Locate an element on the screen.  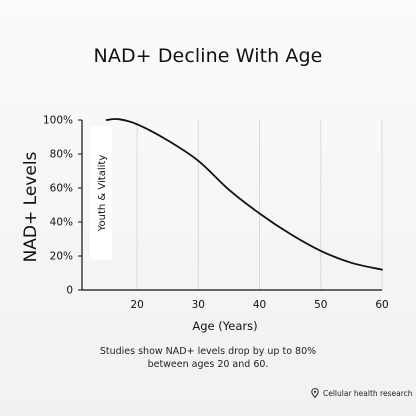
annotation-box is located at coordinates (101, 193).